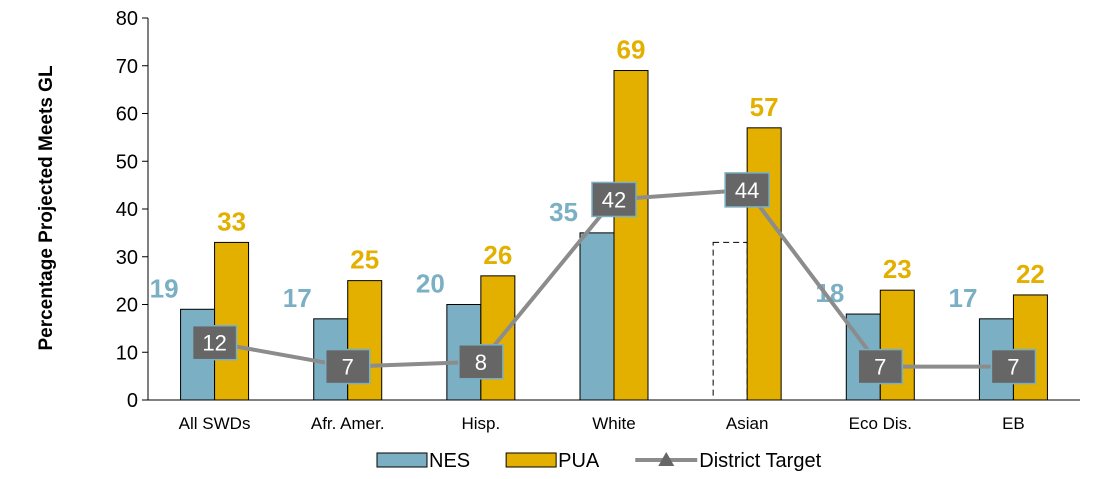 The height and width of the screenshot is (479, 1097). What do you see at coordinates (579, 461) in the screenshot?
I see `legend-label-pua: PUA` at bounding box center [579, 461].